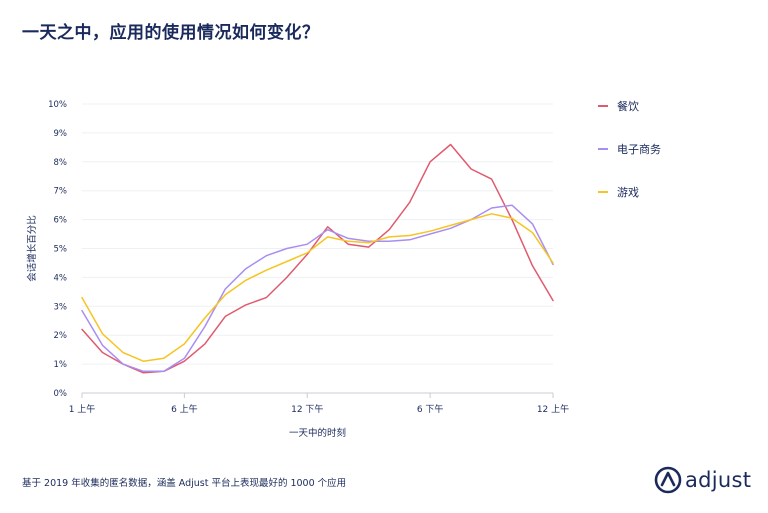 The image size is (768, 513). I want to click on x-tick-label: 1 上午, so click(82, 409).